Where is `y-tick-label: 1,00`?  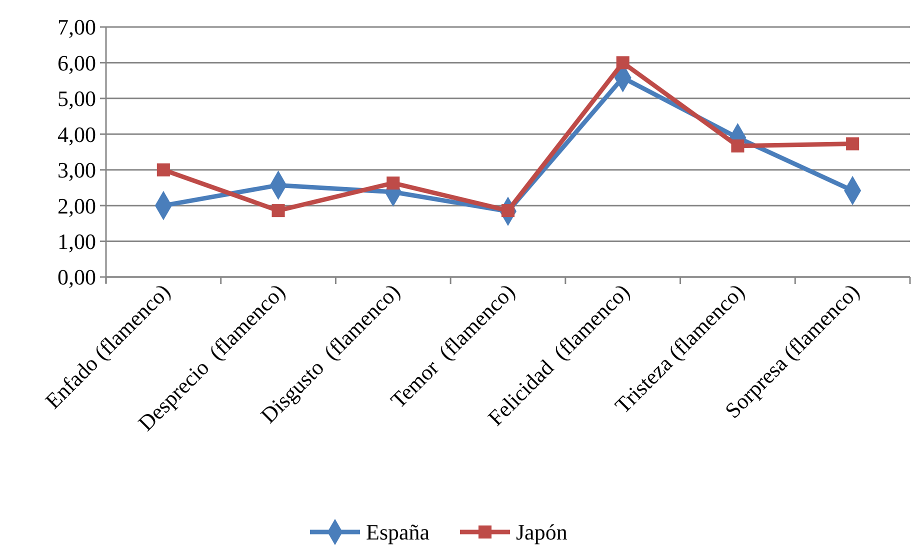
y-tick-label: 1,00 is located at coordinates (77, 241).